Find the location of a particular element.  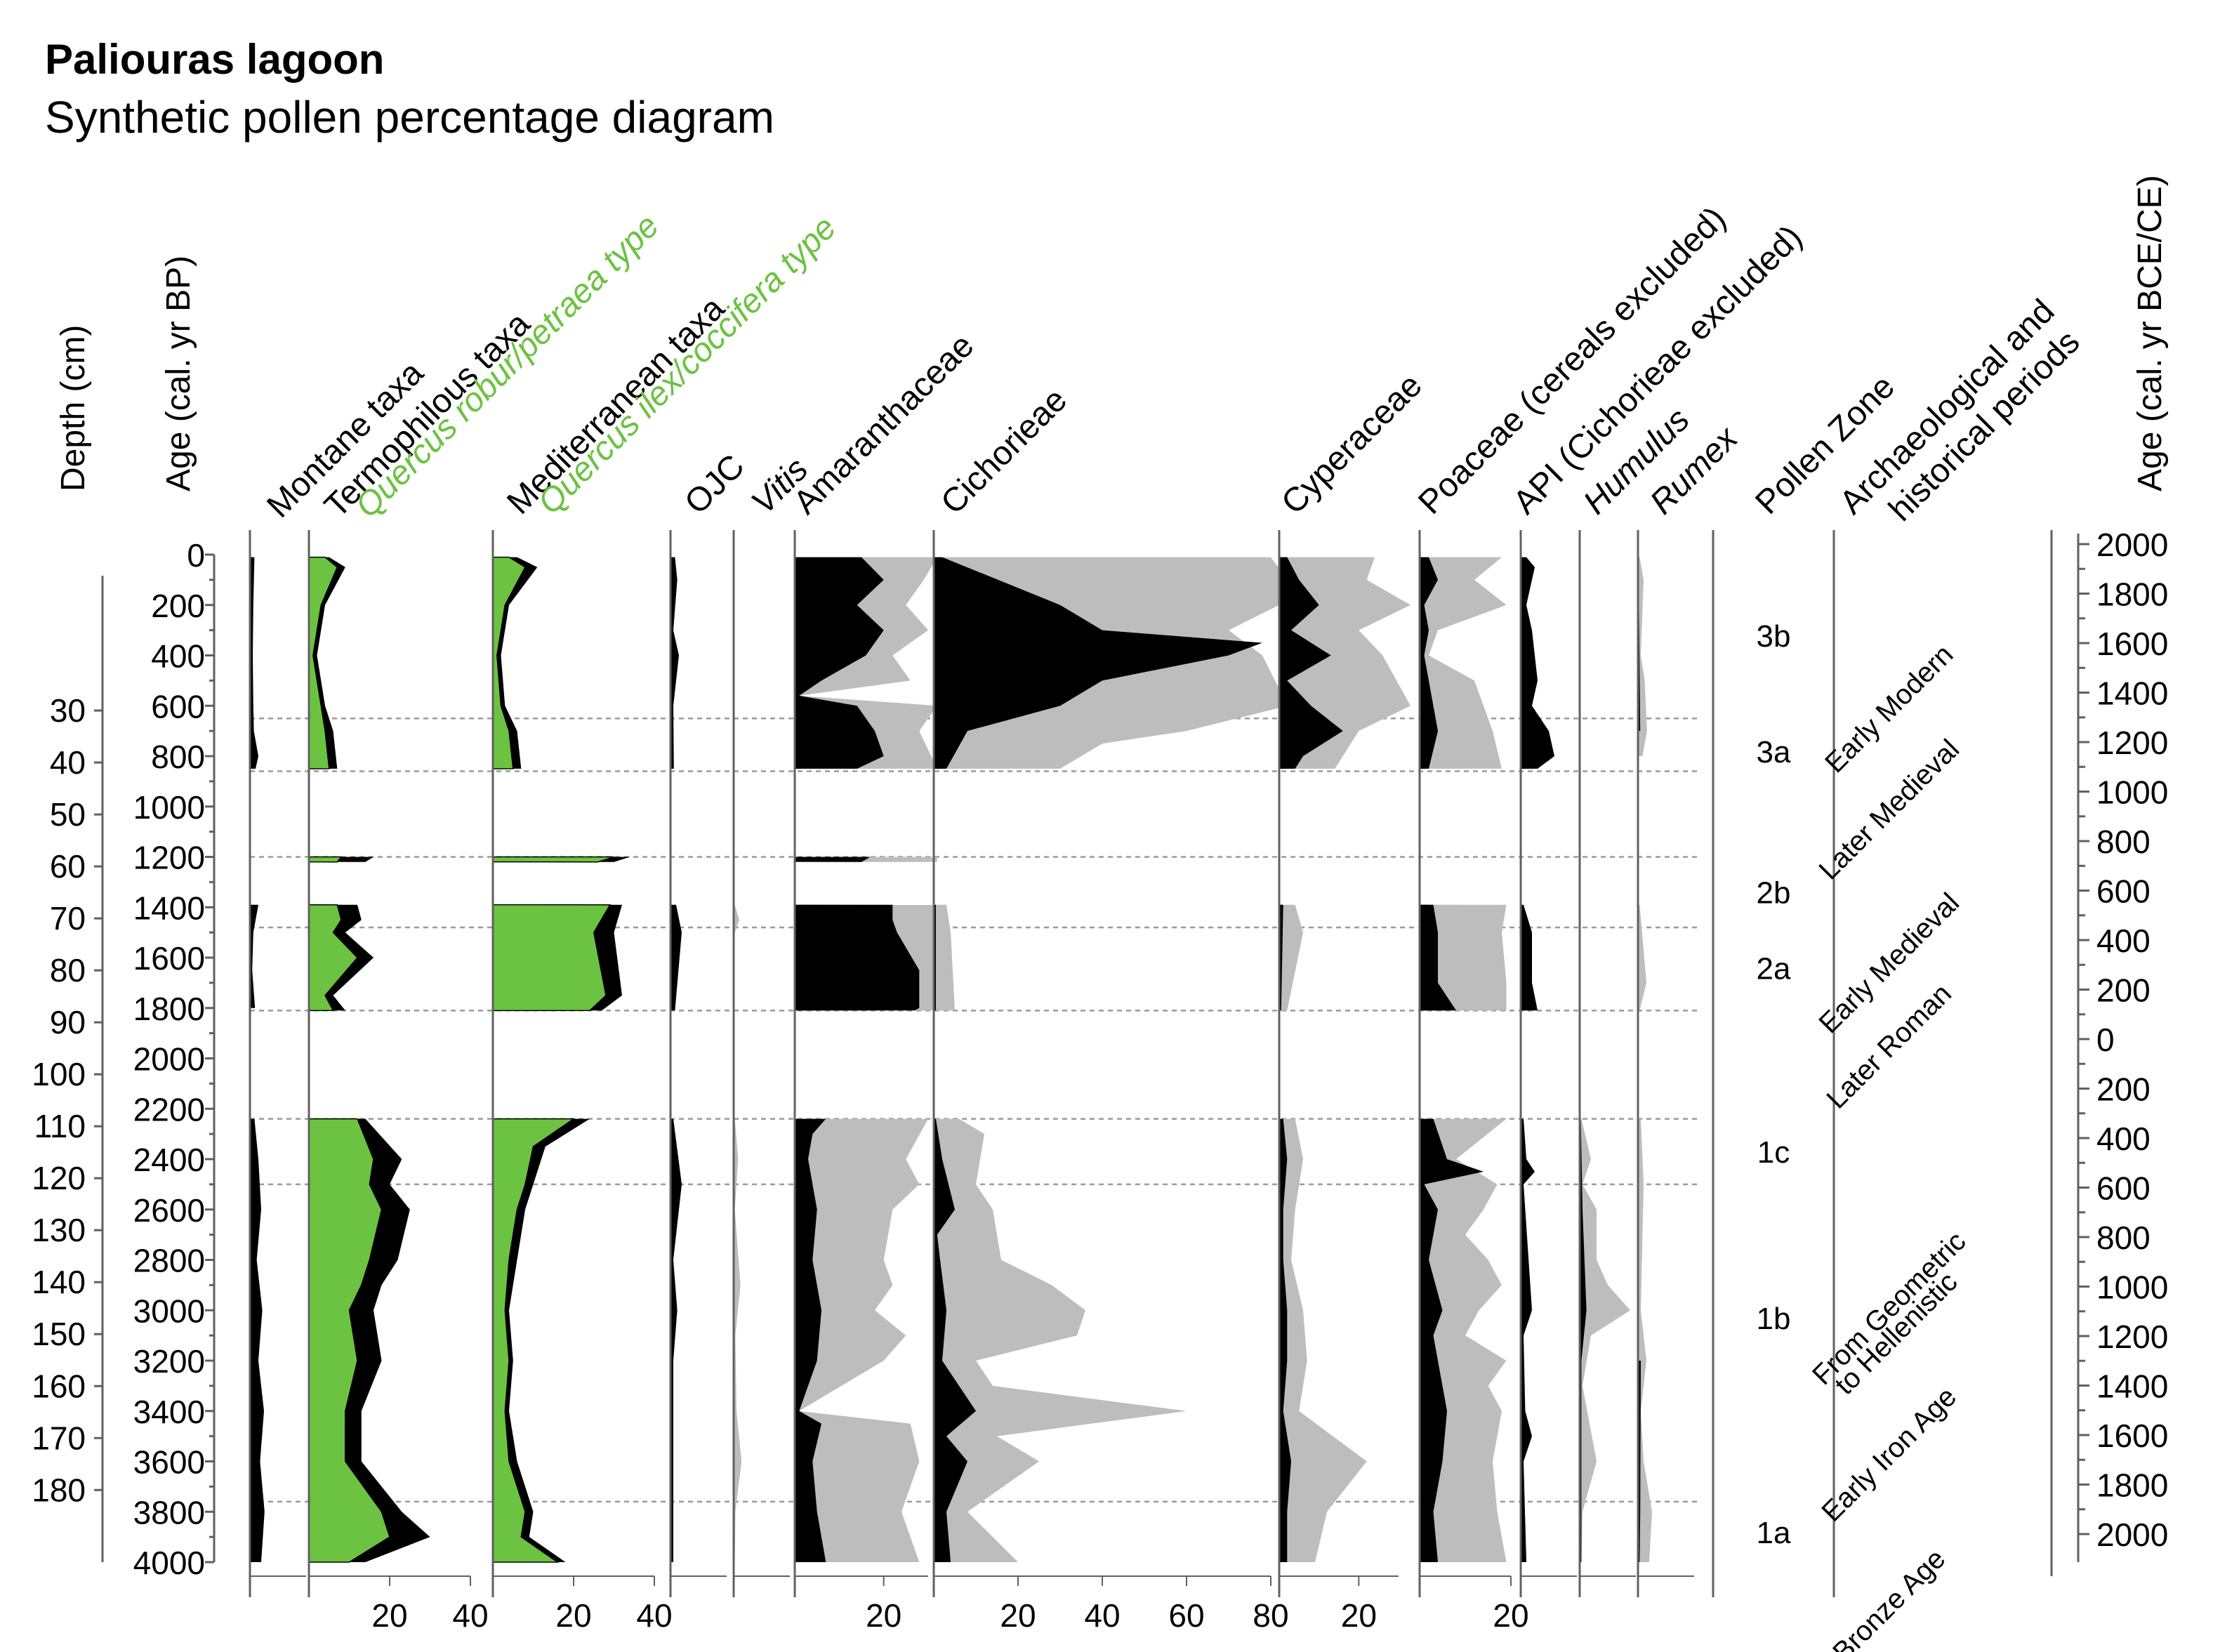

period-label: Early Iron Age is located at coordinates (1889, 1454).